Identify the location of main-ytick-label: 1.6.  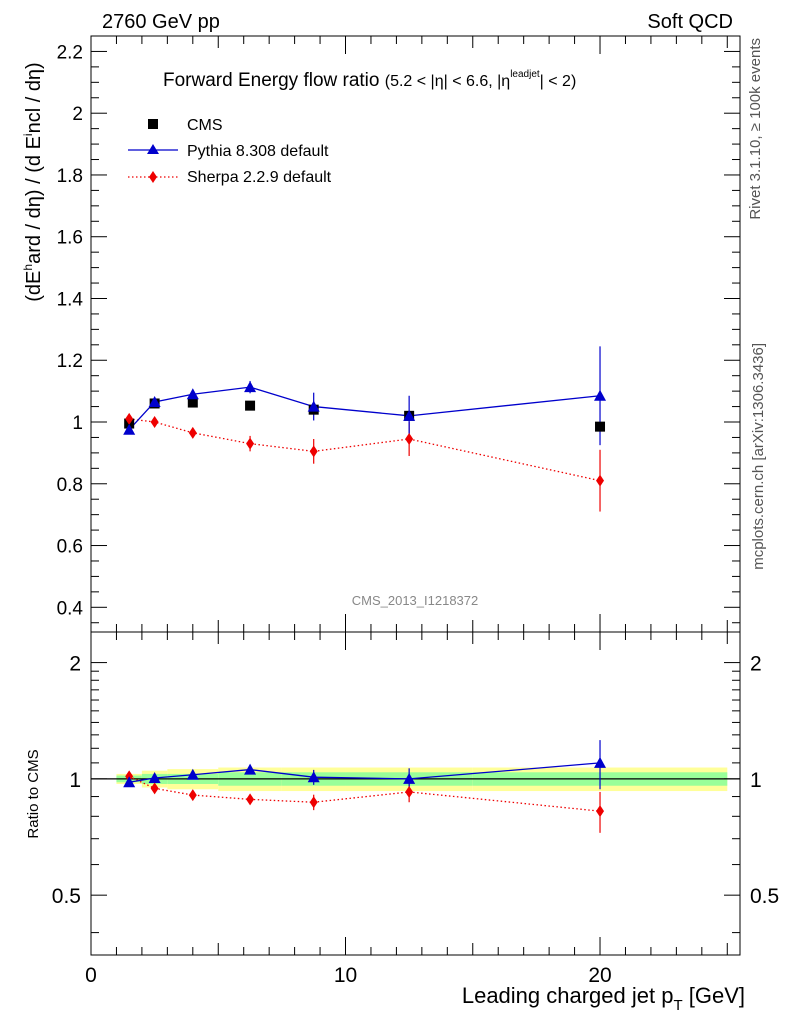
(70, 238).